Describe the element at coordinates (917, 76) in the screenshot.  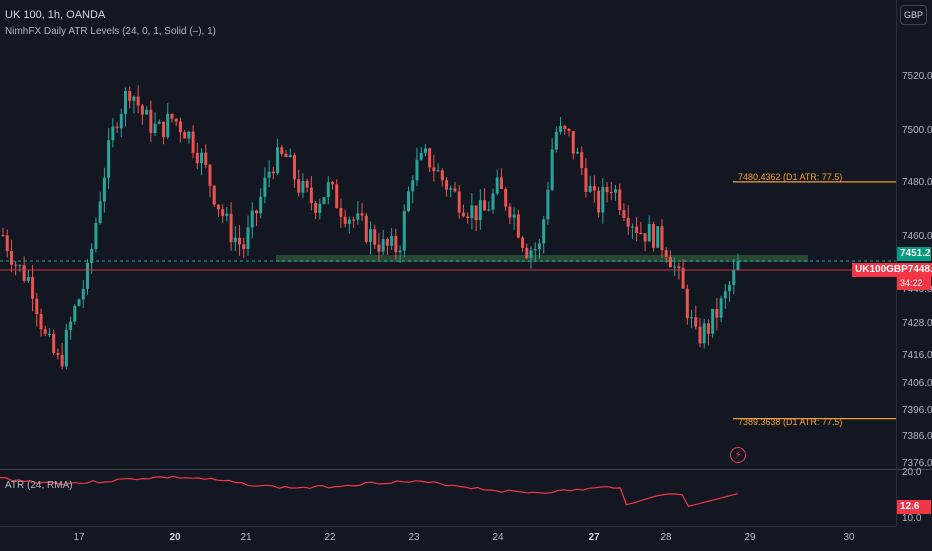
I see `price-tick: 7520.0` at that location.